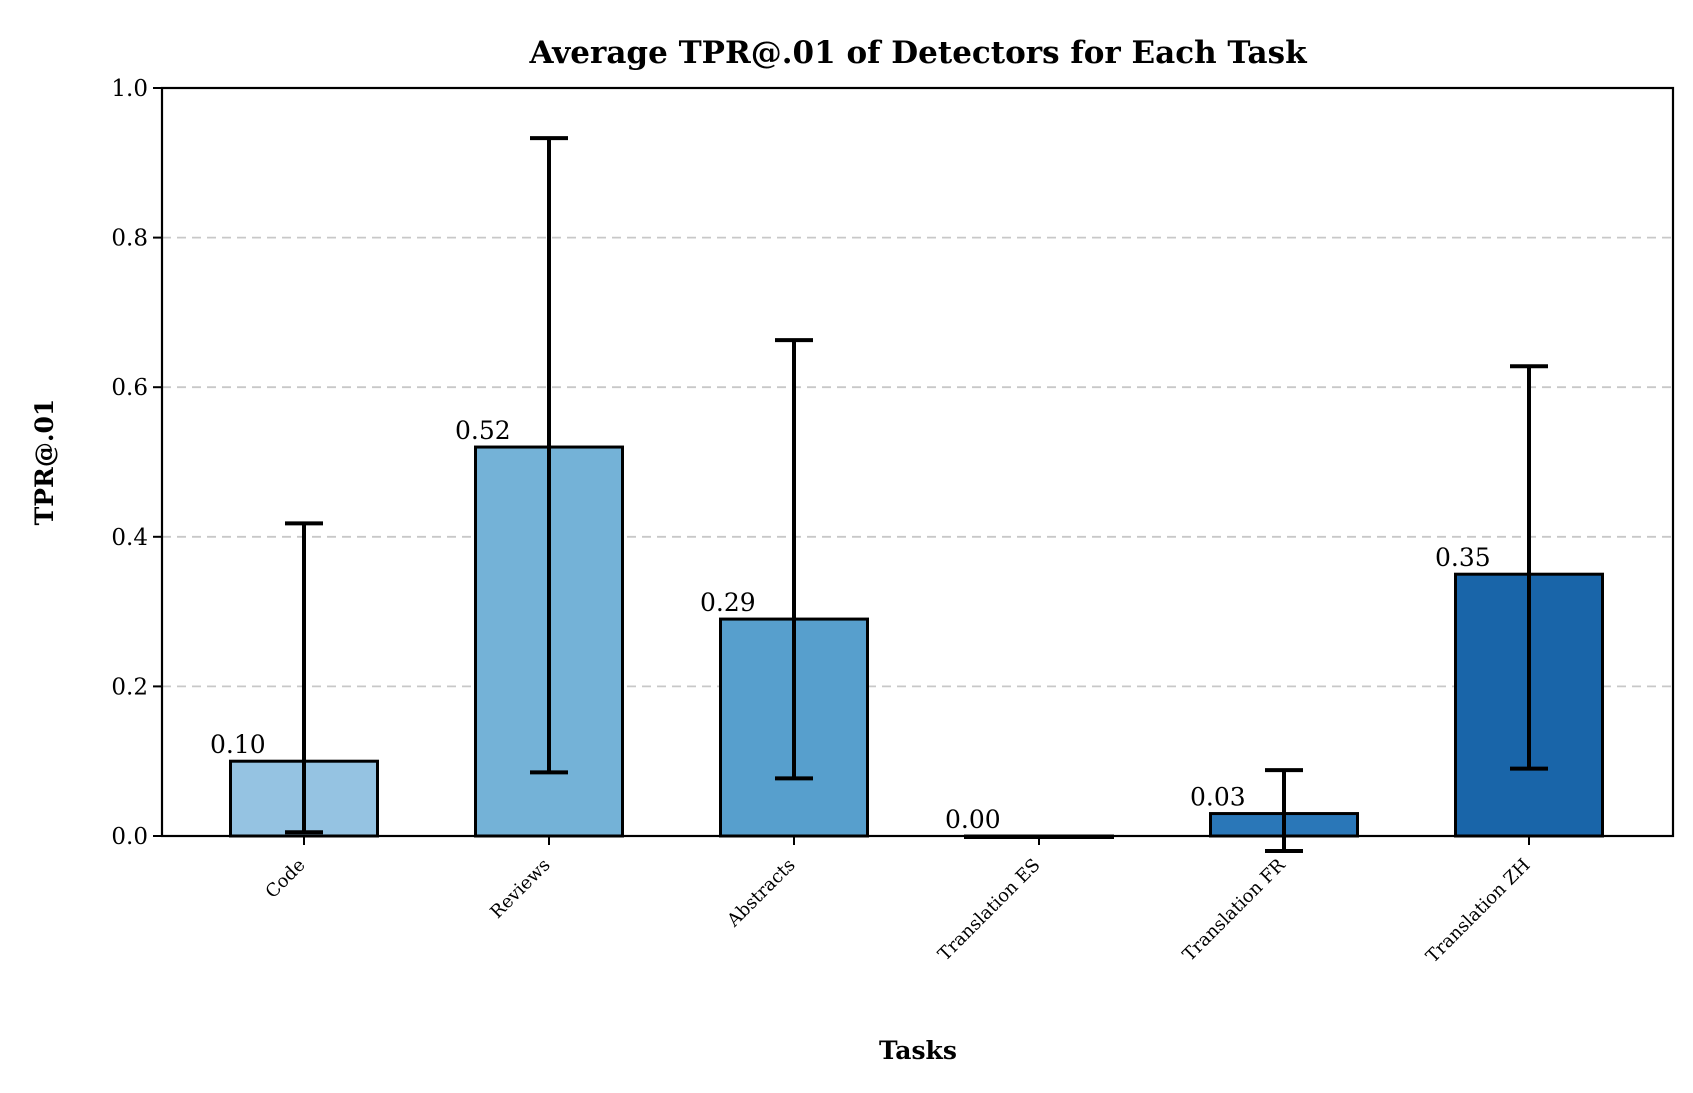 This screenshot has width=1693, height=1093. I want to click on x-tick-label: Reviews, so click(520, 889).